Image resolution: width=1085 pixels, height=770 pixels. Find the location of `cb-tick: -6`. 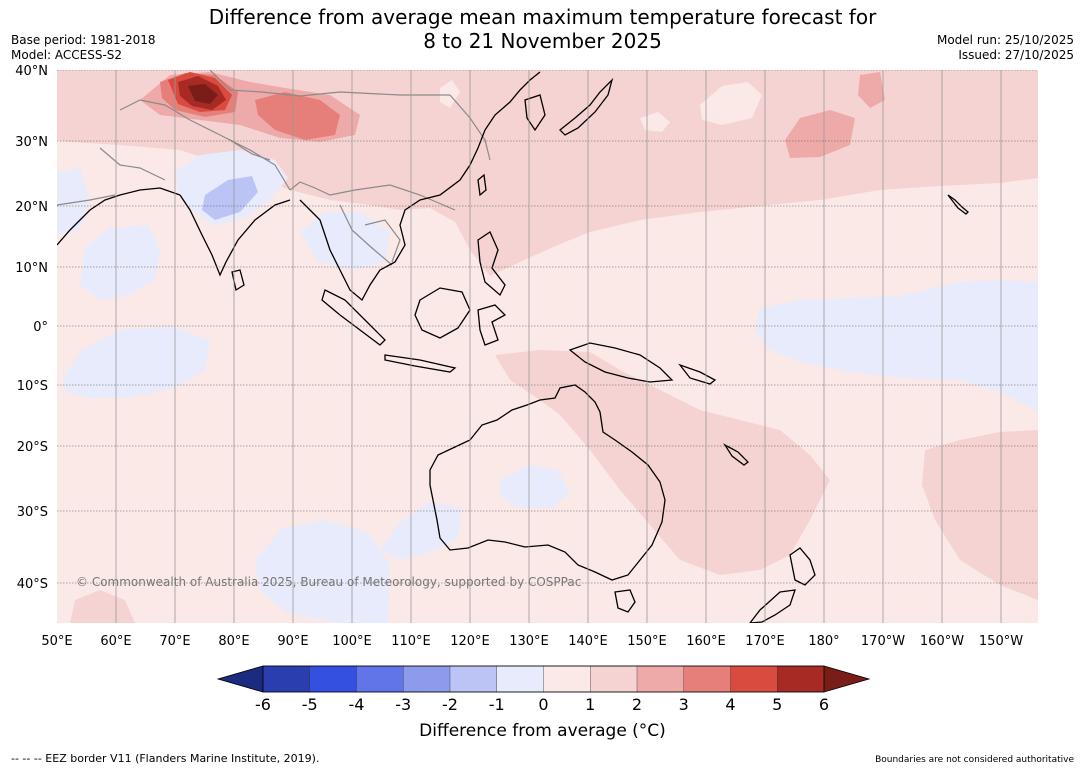

cb-tick: -6 is located at coordinates (263, 704).